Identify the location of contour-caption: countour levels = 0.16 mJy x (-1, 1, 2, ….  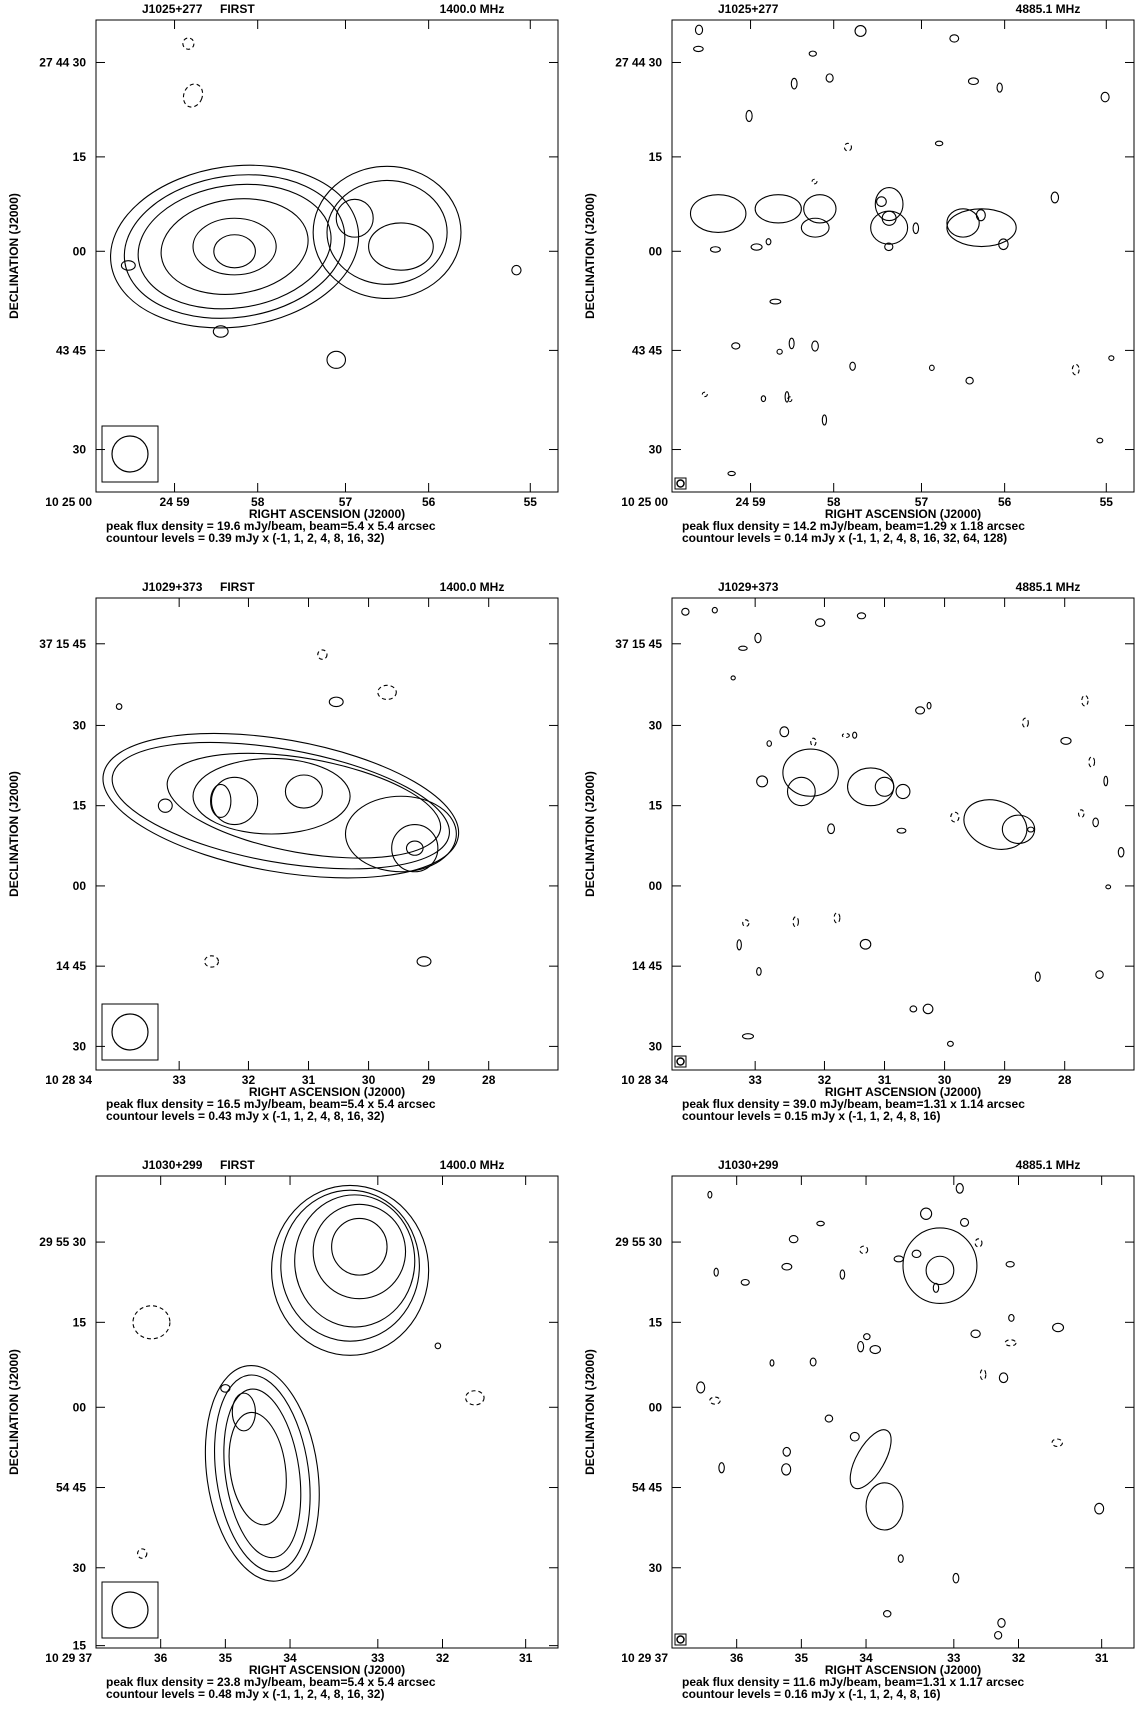
(811, 1694).